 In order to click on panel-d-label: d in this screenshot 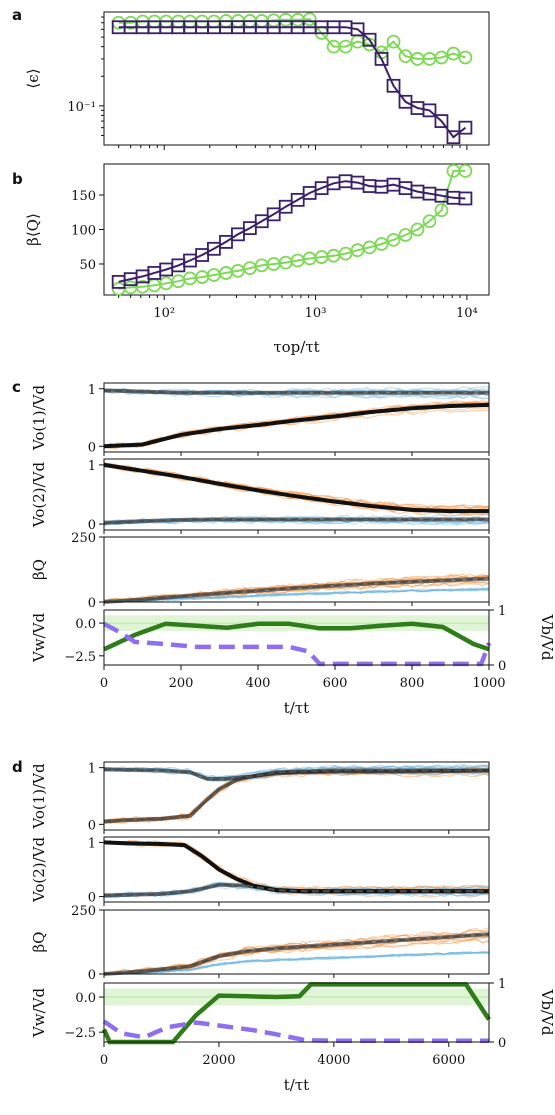, I will do `click(17, 767)`.